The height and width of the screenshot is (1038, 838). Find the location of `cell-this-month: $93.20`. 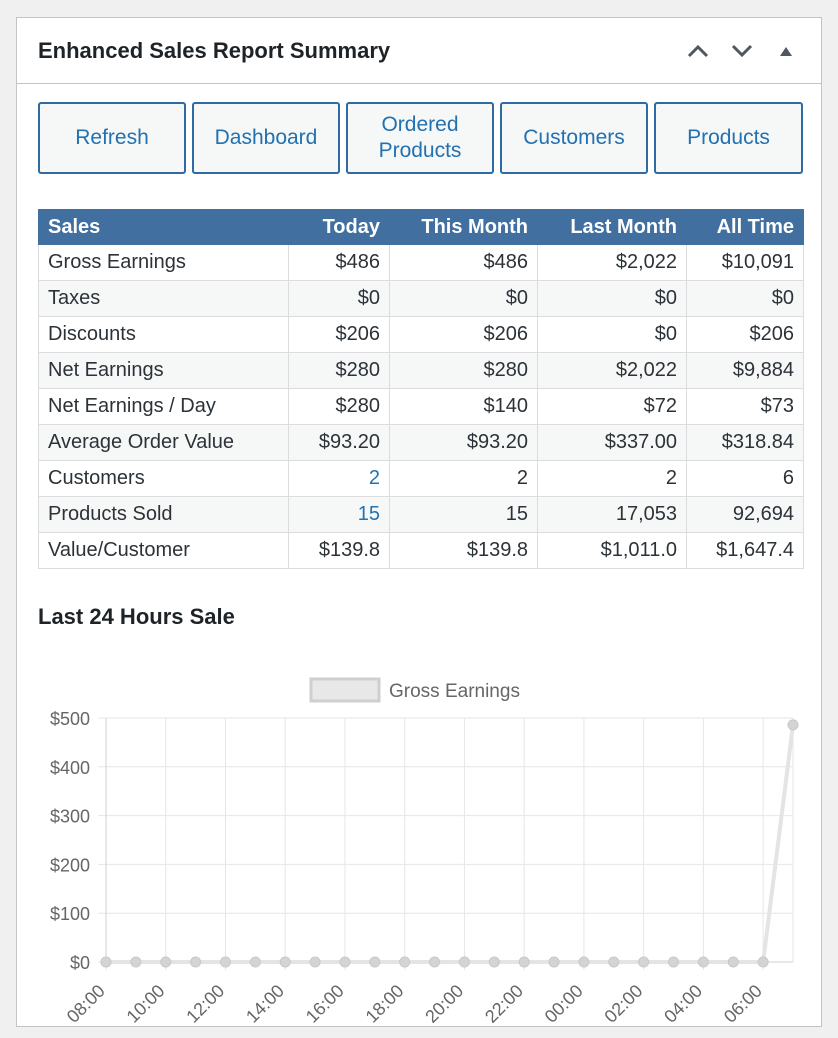

cell-this-month: $93.20 is located at coordinates (463, 442).